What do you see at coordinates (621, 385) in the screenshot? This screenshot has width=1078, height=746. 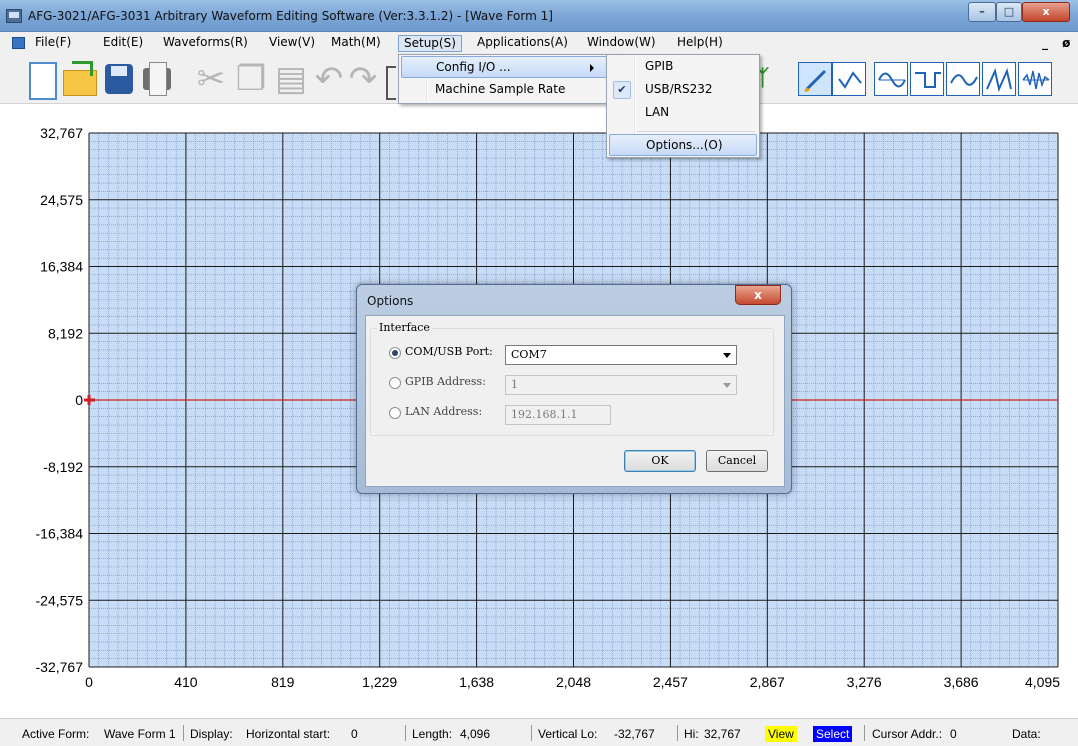 I see `gpib-address-select: 1` at bounding box center [621, 385].